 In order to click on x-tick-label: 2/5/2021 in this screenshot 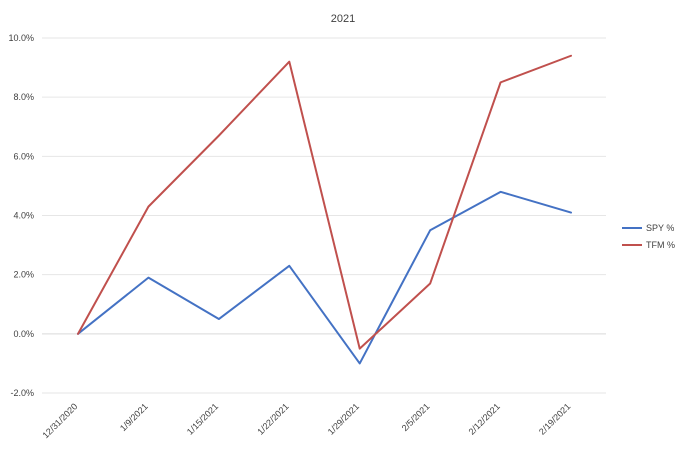, I will do `click(416, 417)`.